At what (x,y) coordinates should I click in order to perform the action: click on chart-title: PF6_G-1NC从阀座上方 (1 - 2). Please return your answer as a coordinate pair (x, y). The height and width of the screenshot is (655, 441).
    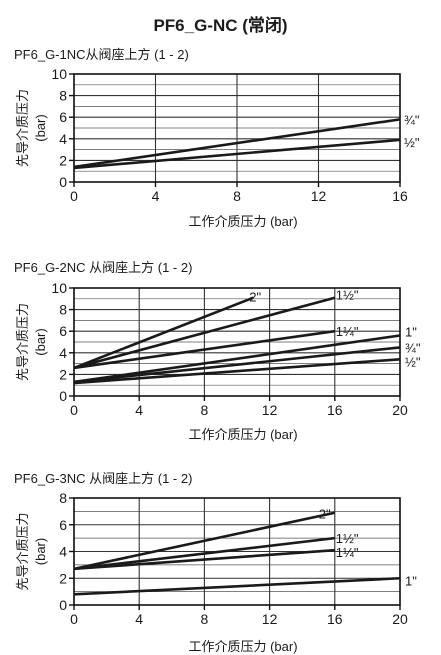
    Looking at the image, I should click on (101, 54).